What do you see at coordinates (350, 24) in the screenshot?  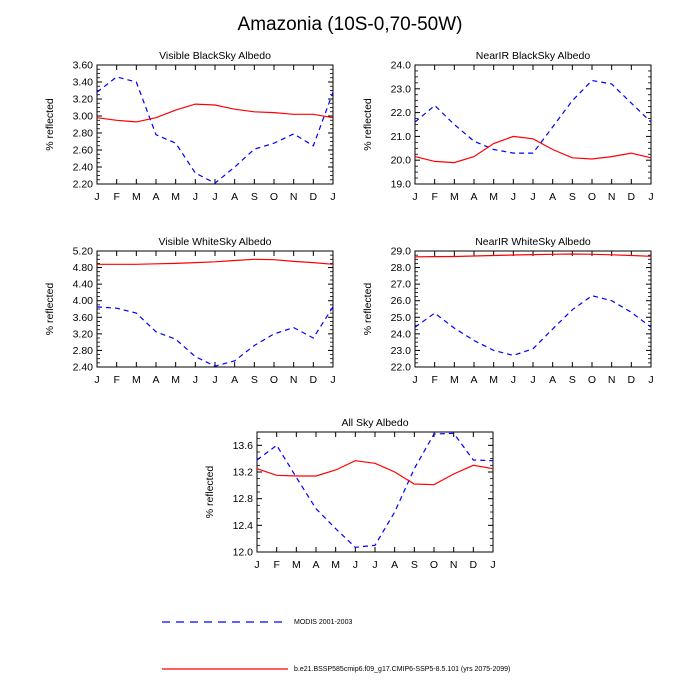 I see `figure-title: Amazonia (10S-0,70-50W)` at bounding box center [350, 24].